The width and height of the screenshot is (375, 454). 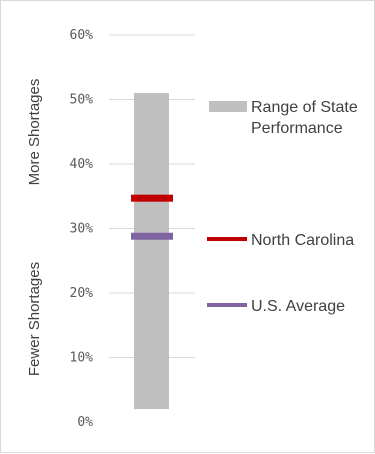 What do you see at coordinates (302, 240) in the screenshot?
I see `legend-north-carolina-label: North Carolina` at bounding box center [302, 240].